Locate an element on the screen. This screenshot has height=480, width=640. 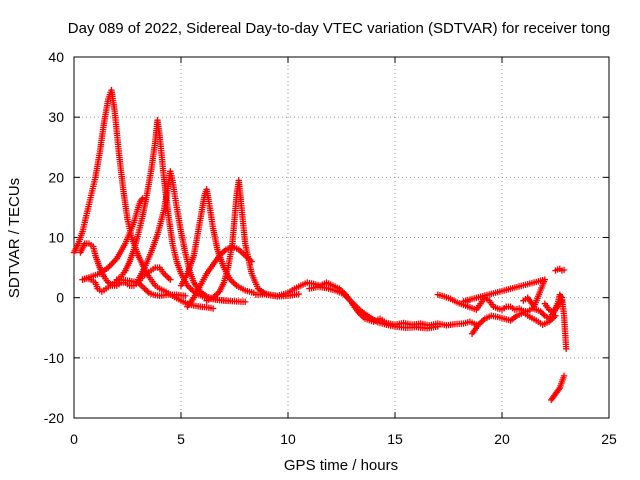
x-tick-label: 0 is located at coordinates (74, 439).